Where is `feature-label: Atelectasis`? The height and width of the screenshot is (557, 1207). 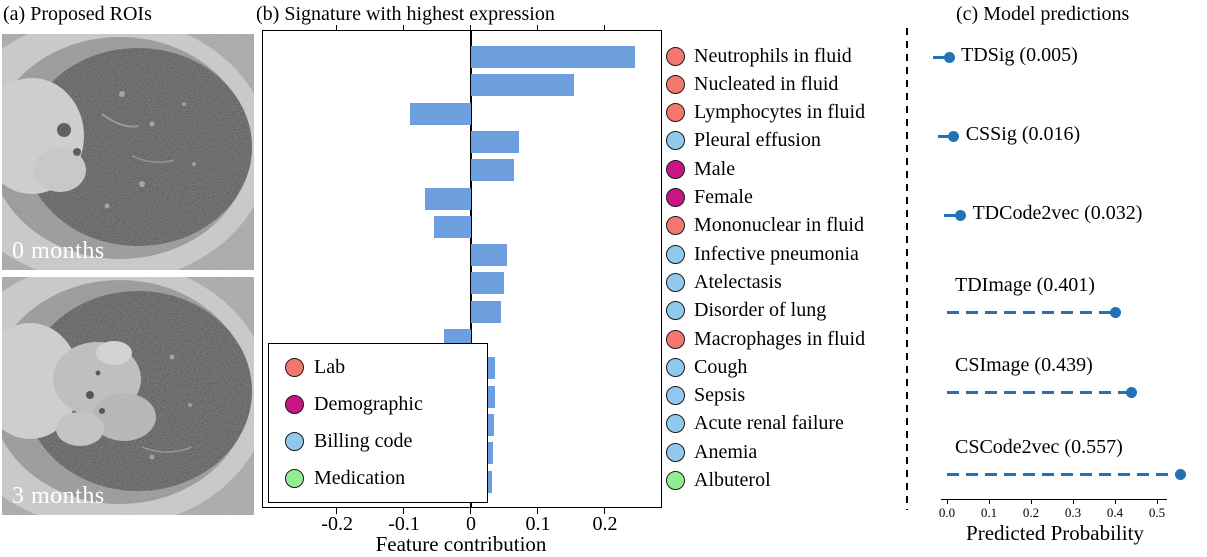
feature-label: Atelectasis is located at coordinates (738, 281).